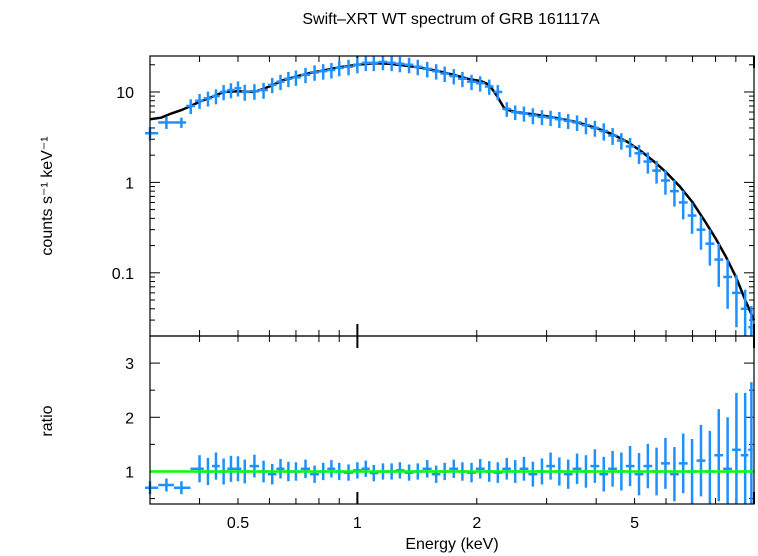  I want to click on x-axis-label: Energy (keV), so click(451, 544).